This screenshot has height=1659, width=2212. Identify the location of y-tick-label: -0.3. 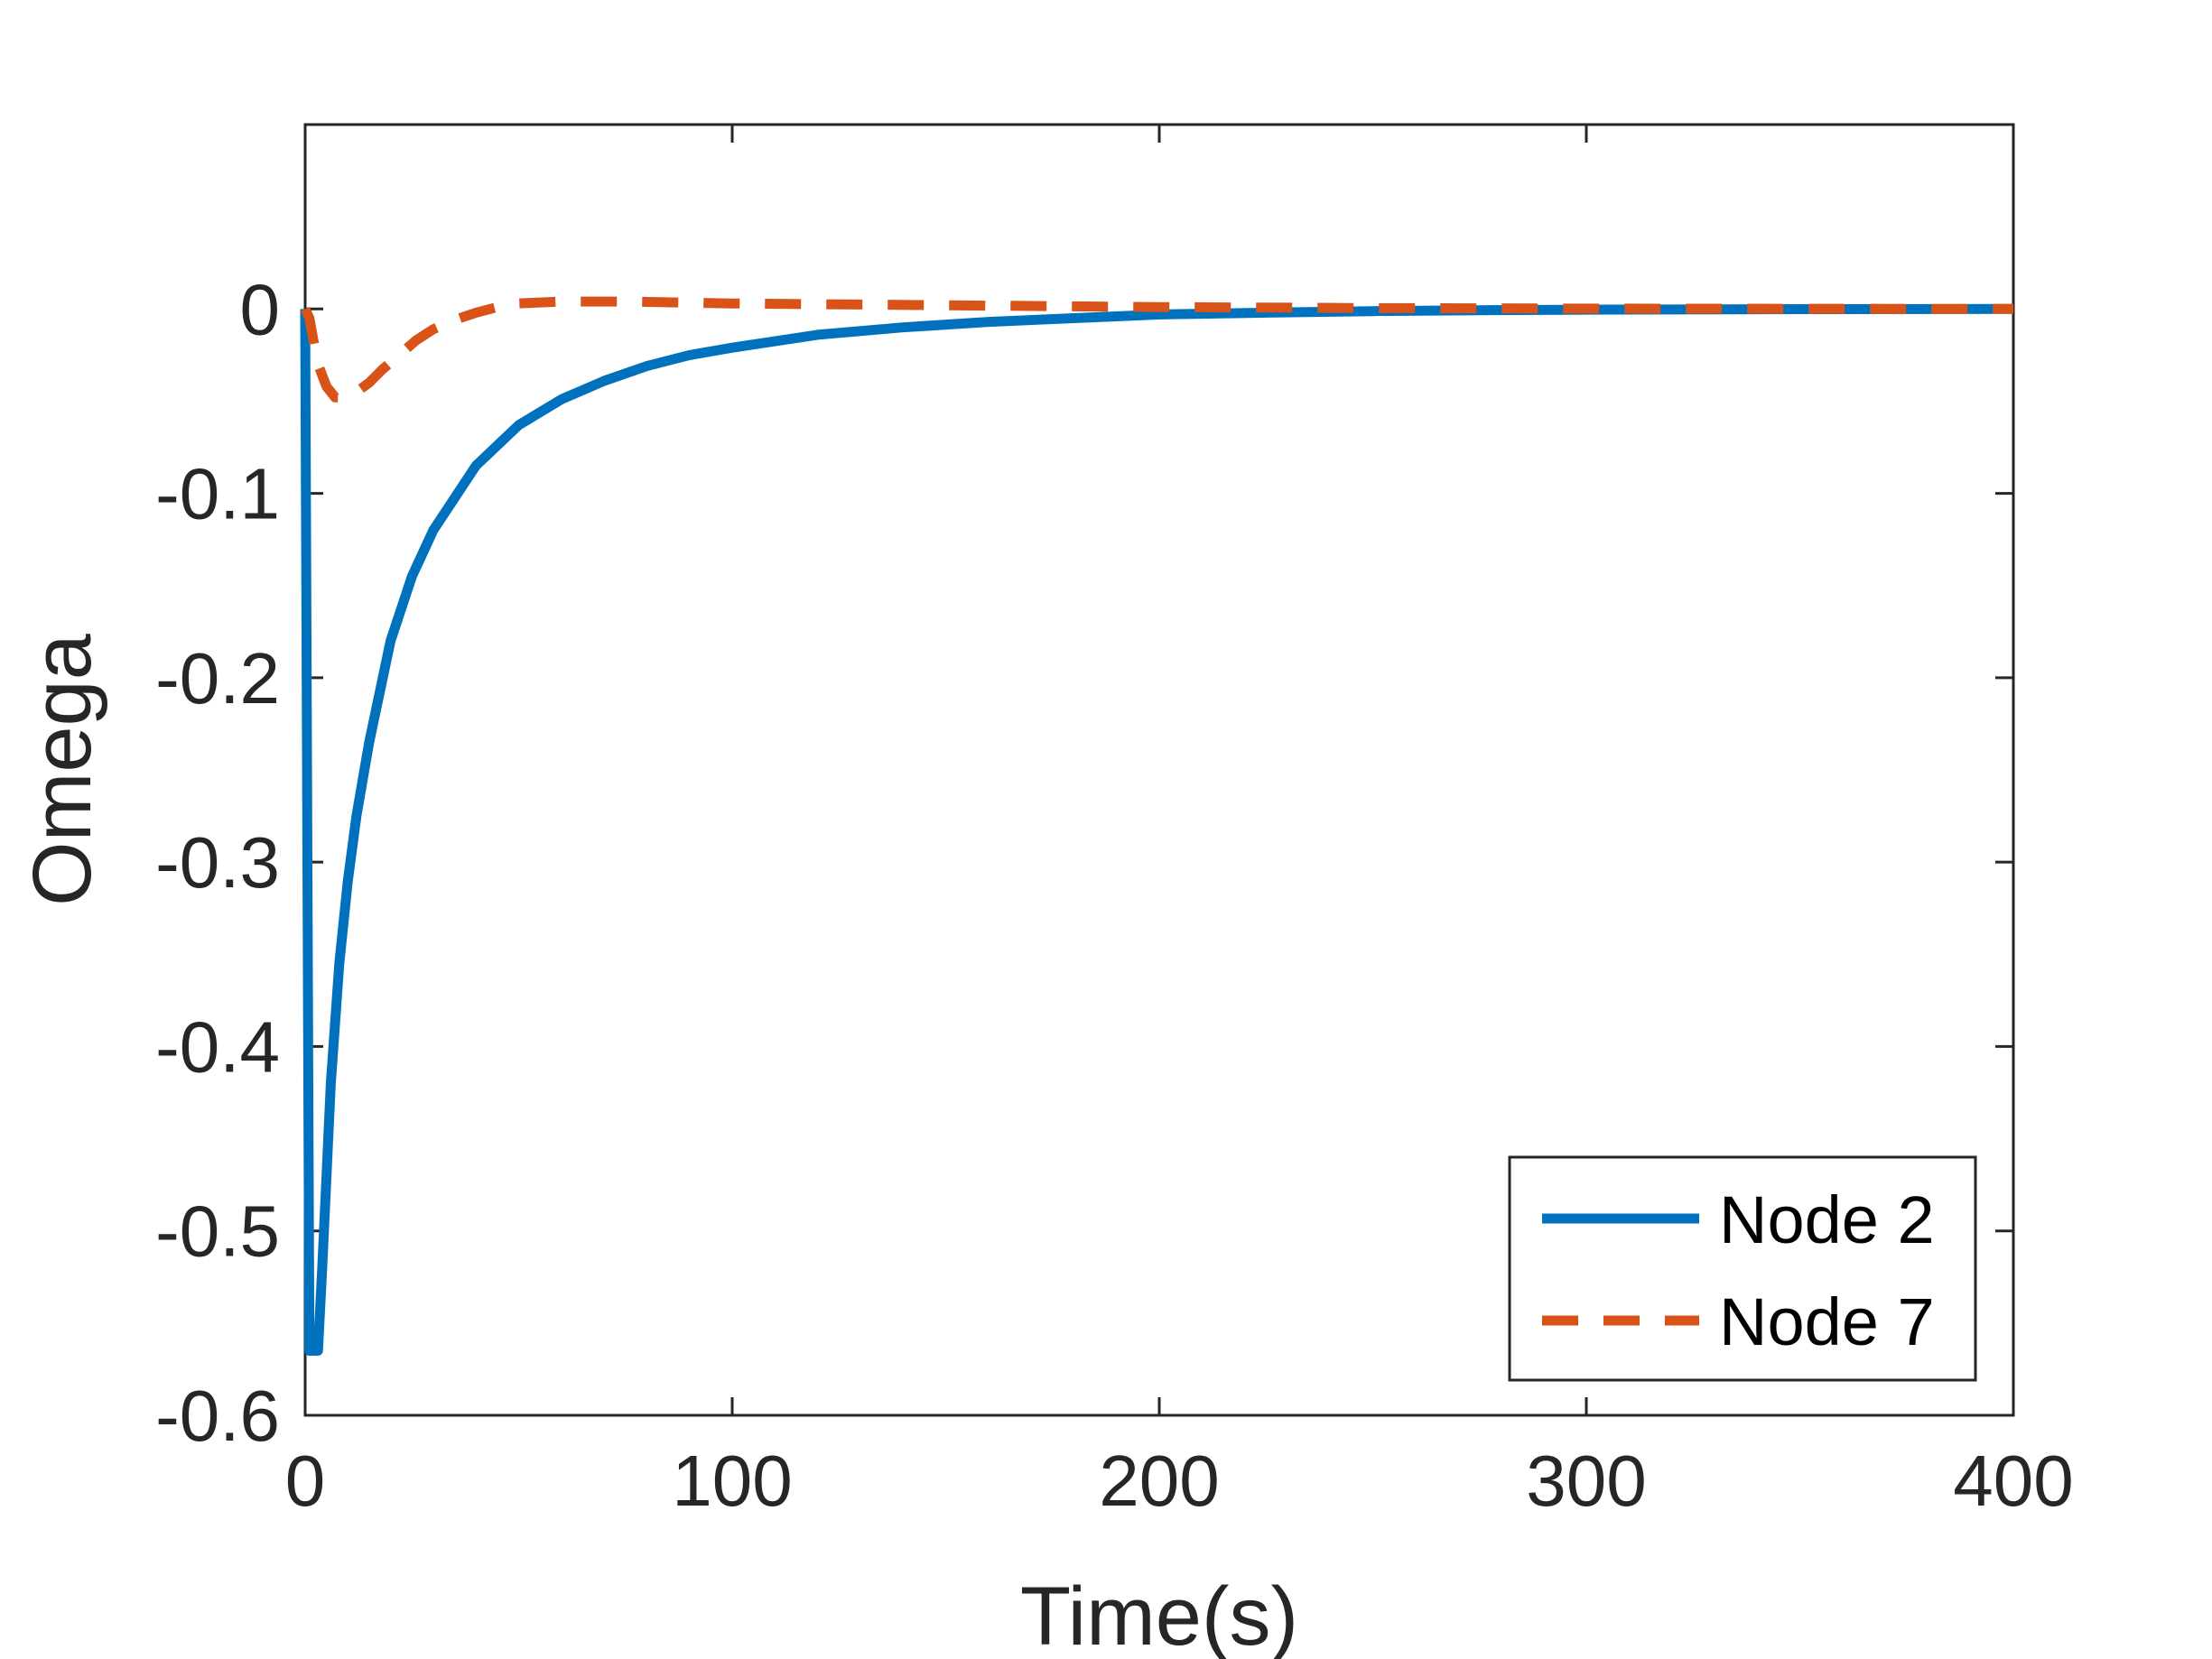
(217, 862).